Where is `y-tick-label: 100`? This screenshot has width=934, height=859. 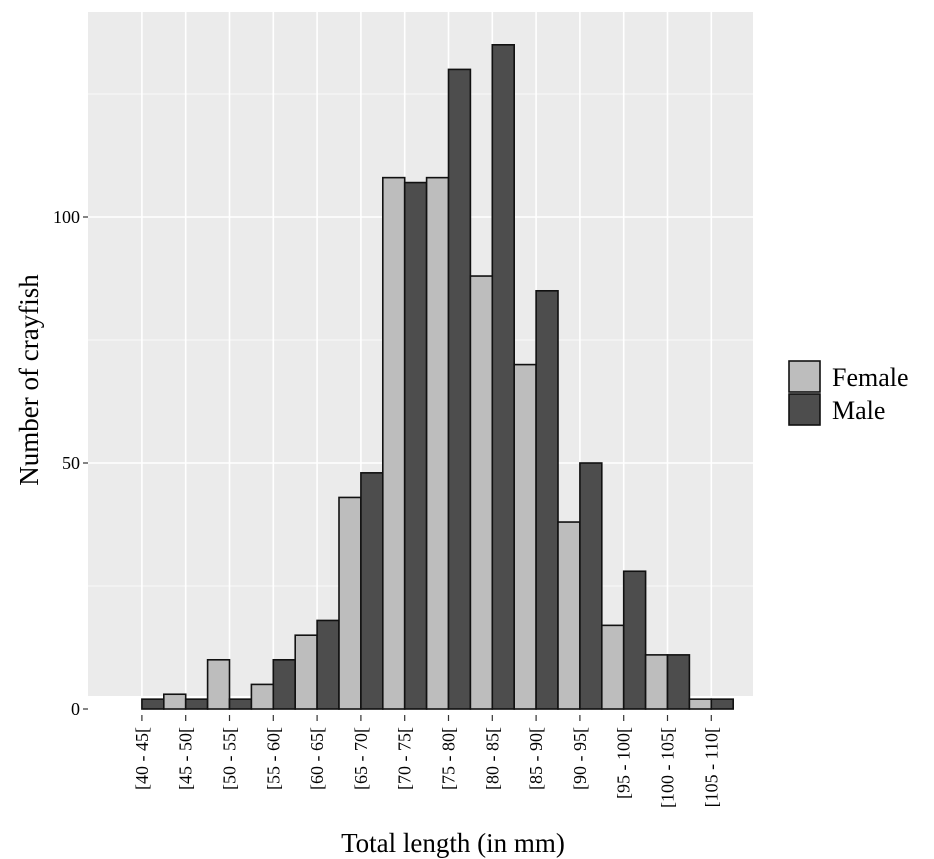
y-tick-label: 100 is located at coordinates (66, 217).